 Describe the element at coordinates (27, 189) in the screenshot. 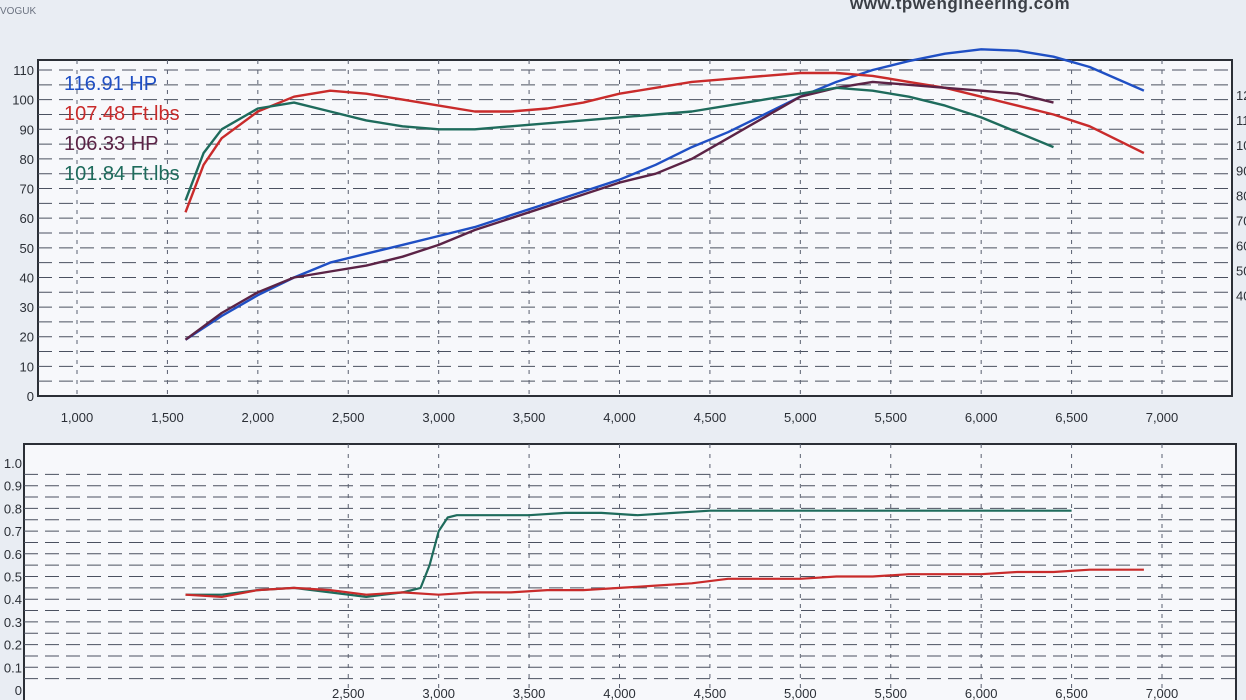

I see `y-left-tick-label: 70` at that location.